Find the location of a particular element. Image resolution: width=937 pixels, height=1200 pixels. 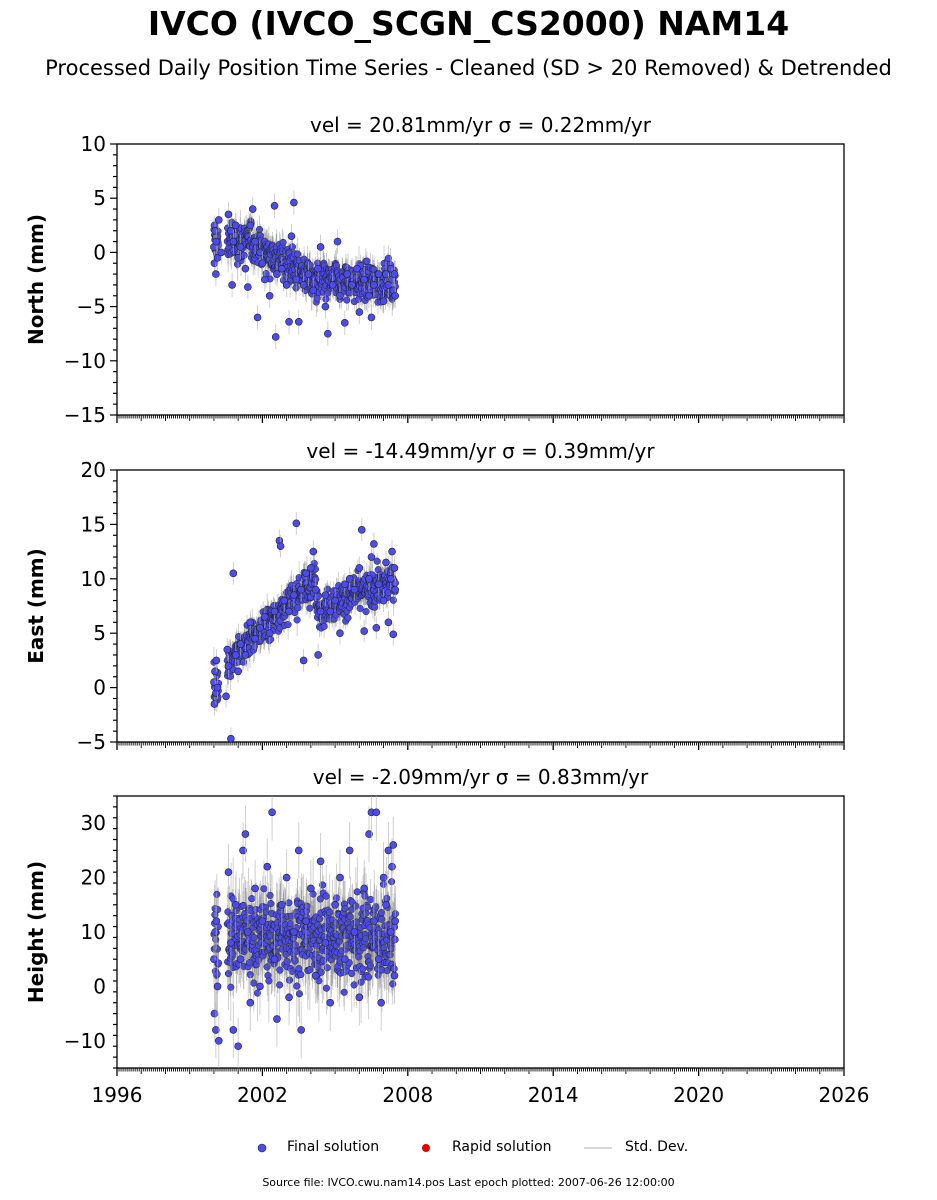

y-tick-label: 20 is located at coordinates (93, 470).